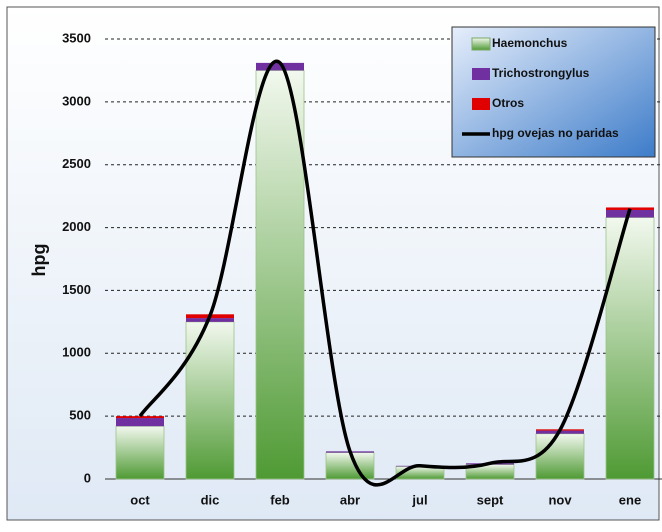  What do you see at coordinates (39, 260) in the screenshot?
I see `y-axis-label: hpg` at bounding box center [39, 260].